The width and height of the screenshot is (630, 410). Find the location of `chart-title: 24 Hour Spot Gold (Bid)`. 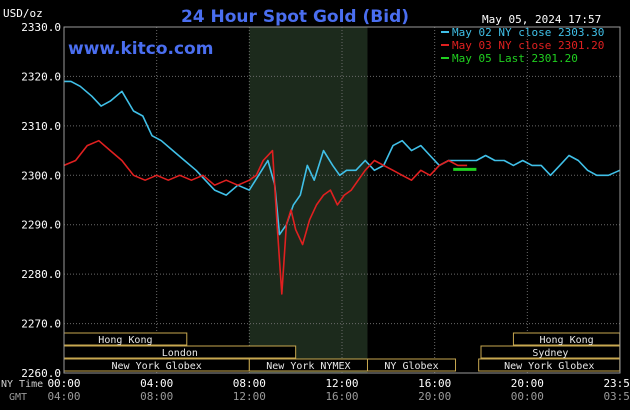

chart-title: 24 Hour Spot Gold (Bid) is located at coordinates (295, 17).